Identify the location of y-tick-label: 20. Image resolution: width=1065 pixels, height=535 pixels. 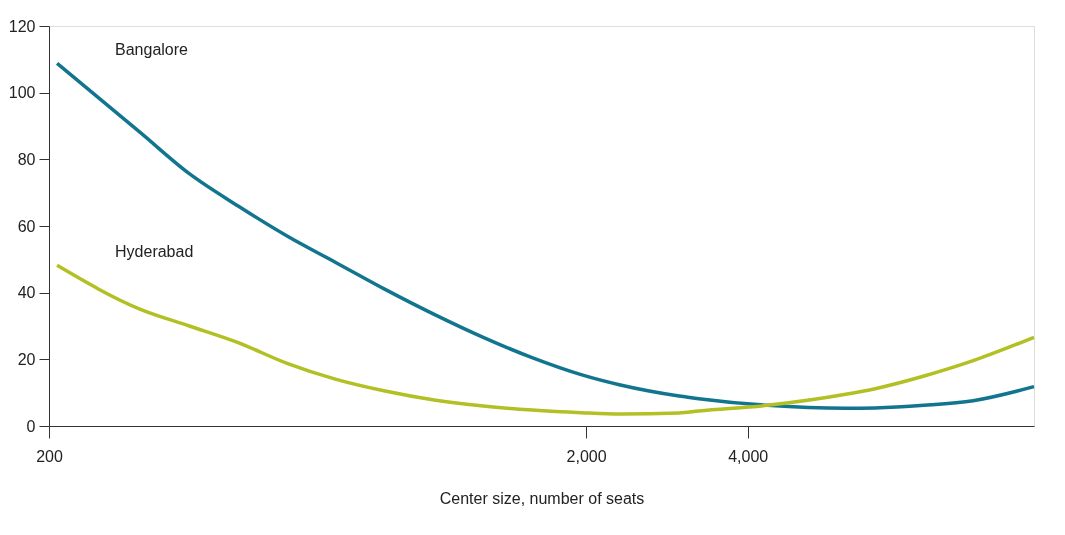
(26, 359).